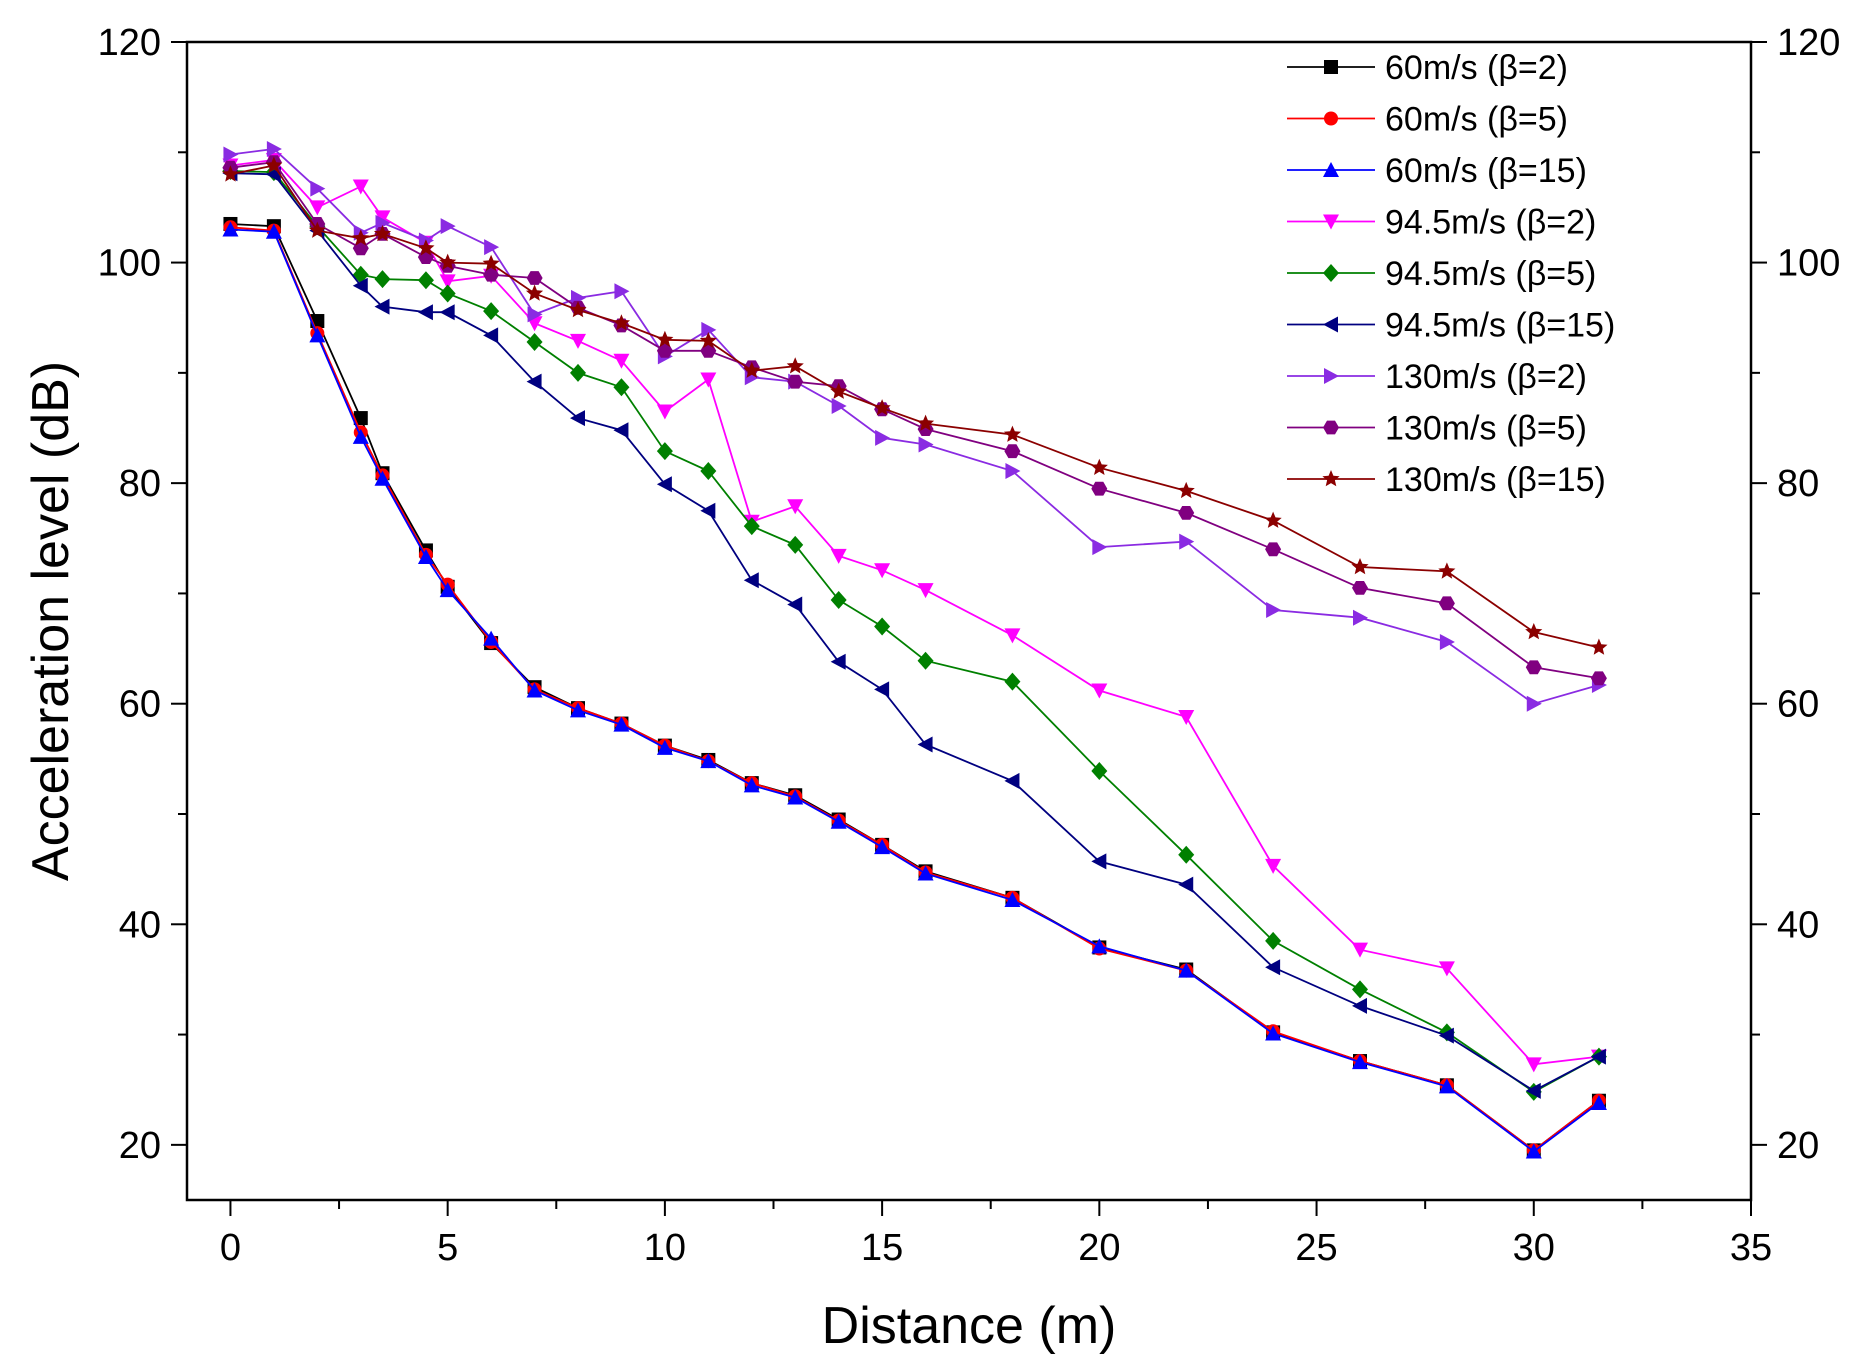 The image size is (1863, 1370). Describe the element at coordinates (1798, 1146) in the screenshot. I see `y-tick-label-right: 20` at that location.